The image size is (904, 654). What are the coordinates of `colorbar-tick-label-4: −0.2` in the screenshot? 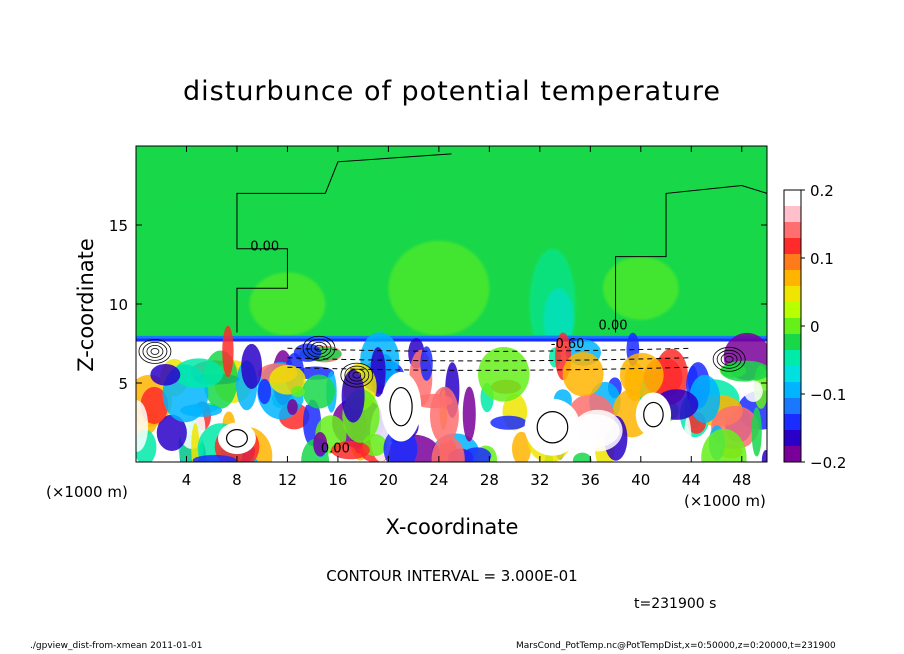 It's located at (828, 463).